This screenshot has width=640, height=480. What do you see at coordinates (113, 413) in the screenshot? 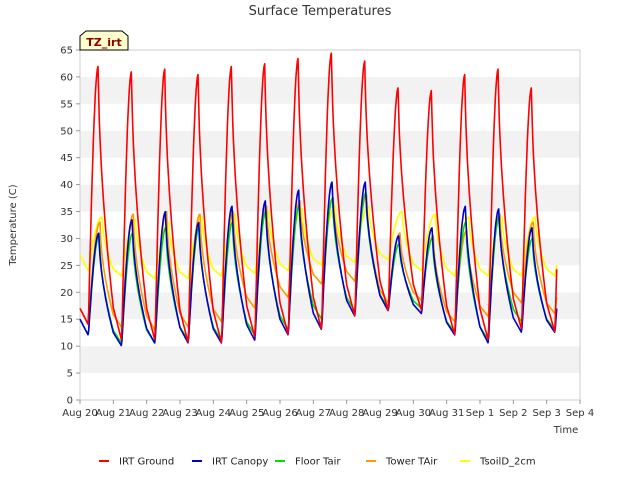
I see `x-tick-label: Aug 21` at bounding box center [113, 413].